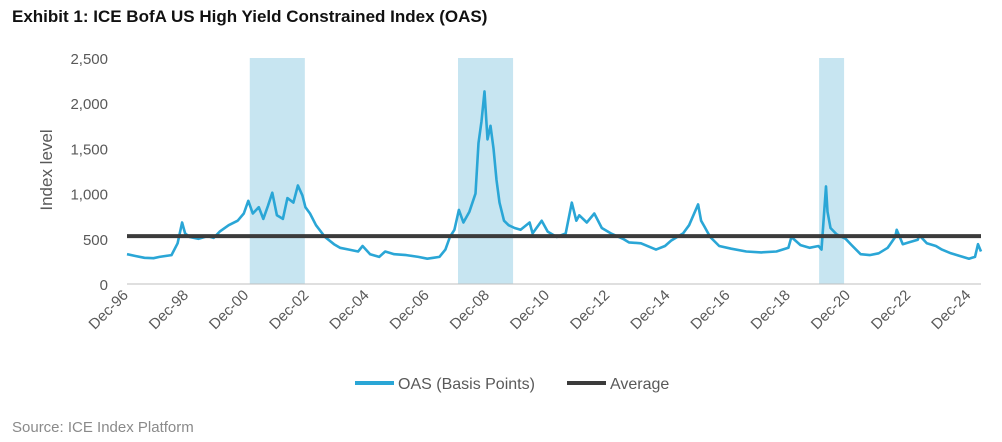  What do you see at coordinates (590, 310) in the screenshot?
I see `x-tick-label: Dec-12` at bounding box center [590, 310].